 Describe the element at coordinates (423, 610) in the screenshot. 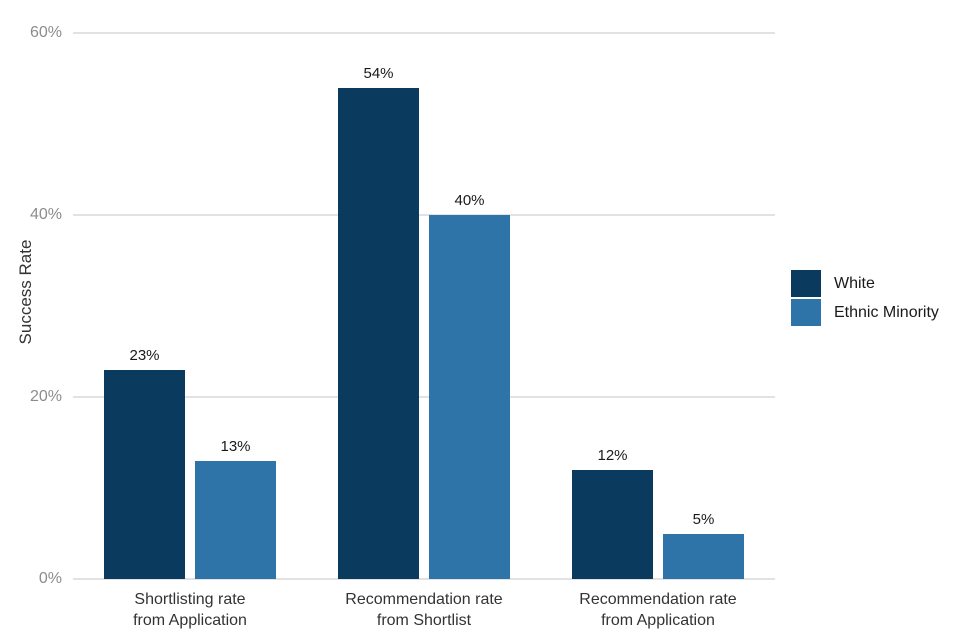

I see `x-axis-category-label: Recommendation rate from Shortlist` at that location.